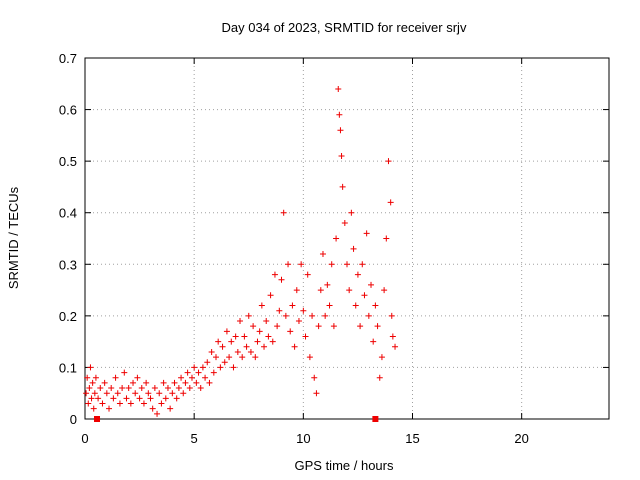 Image resolution: width=640 pixels, height=480 pixels. What do you see at coordinates (68, 264) in the screenshot?
I see `y-tick-label: 0.3` at bounding box center [68, 264].